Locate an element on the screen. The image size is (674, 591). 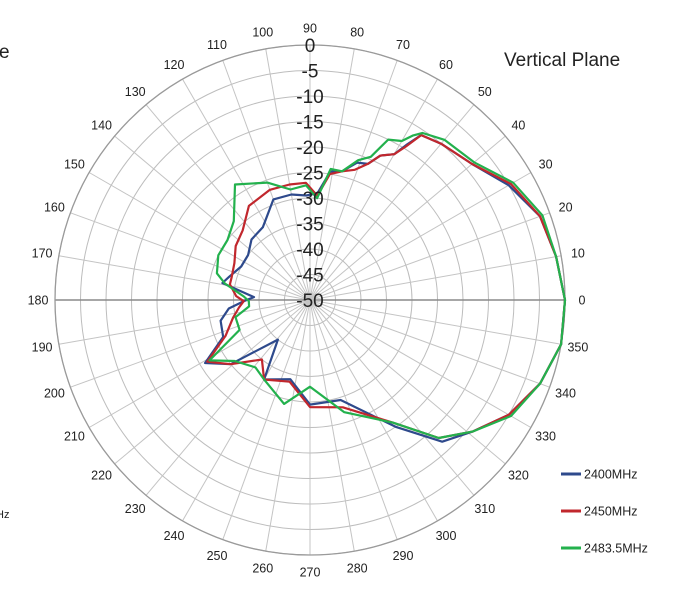
angle-tick-label: 50 is located at coordinates (485, 92).